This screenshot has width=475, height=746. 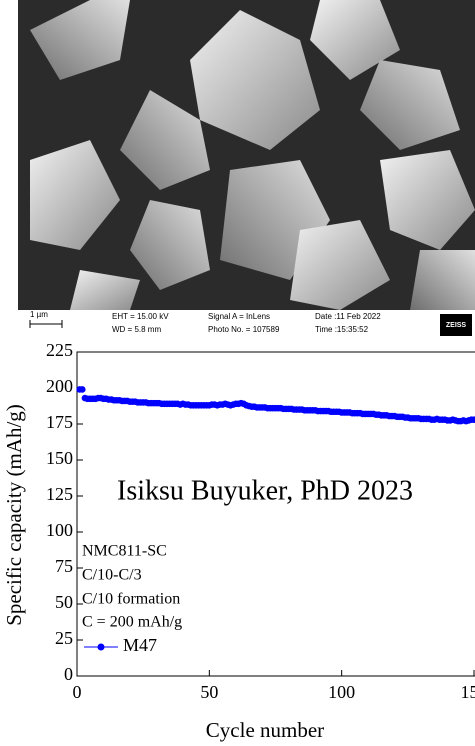 I want to click on y-tick-label: 200, so click(x=59, y=386).